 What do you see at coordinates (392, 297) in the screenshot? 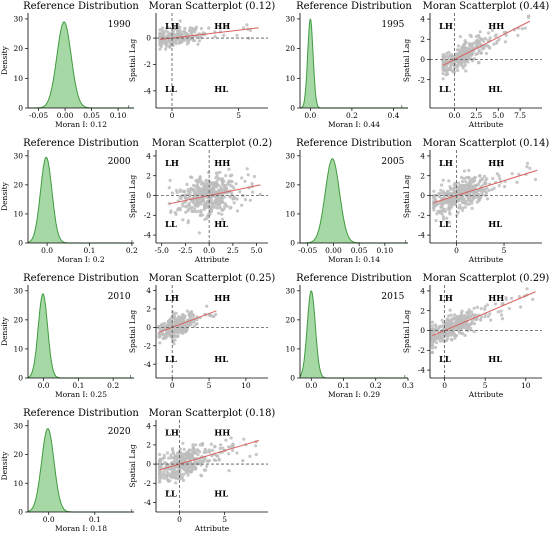
I see `year-annotation: 2015` at bounding box center [392, 297].